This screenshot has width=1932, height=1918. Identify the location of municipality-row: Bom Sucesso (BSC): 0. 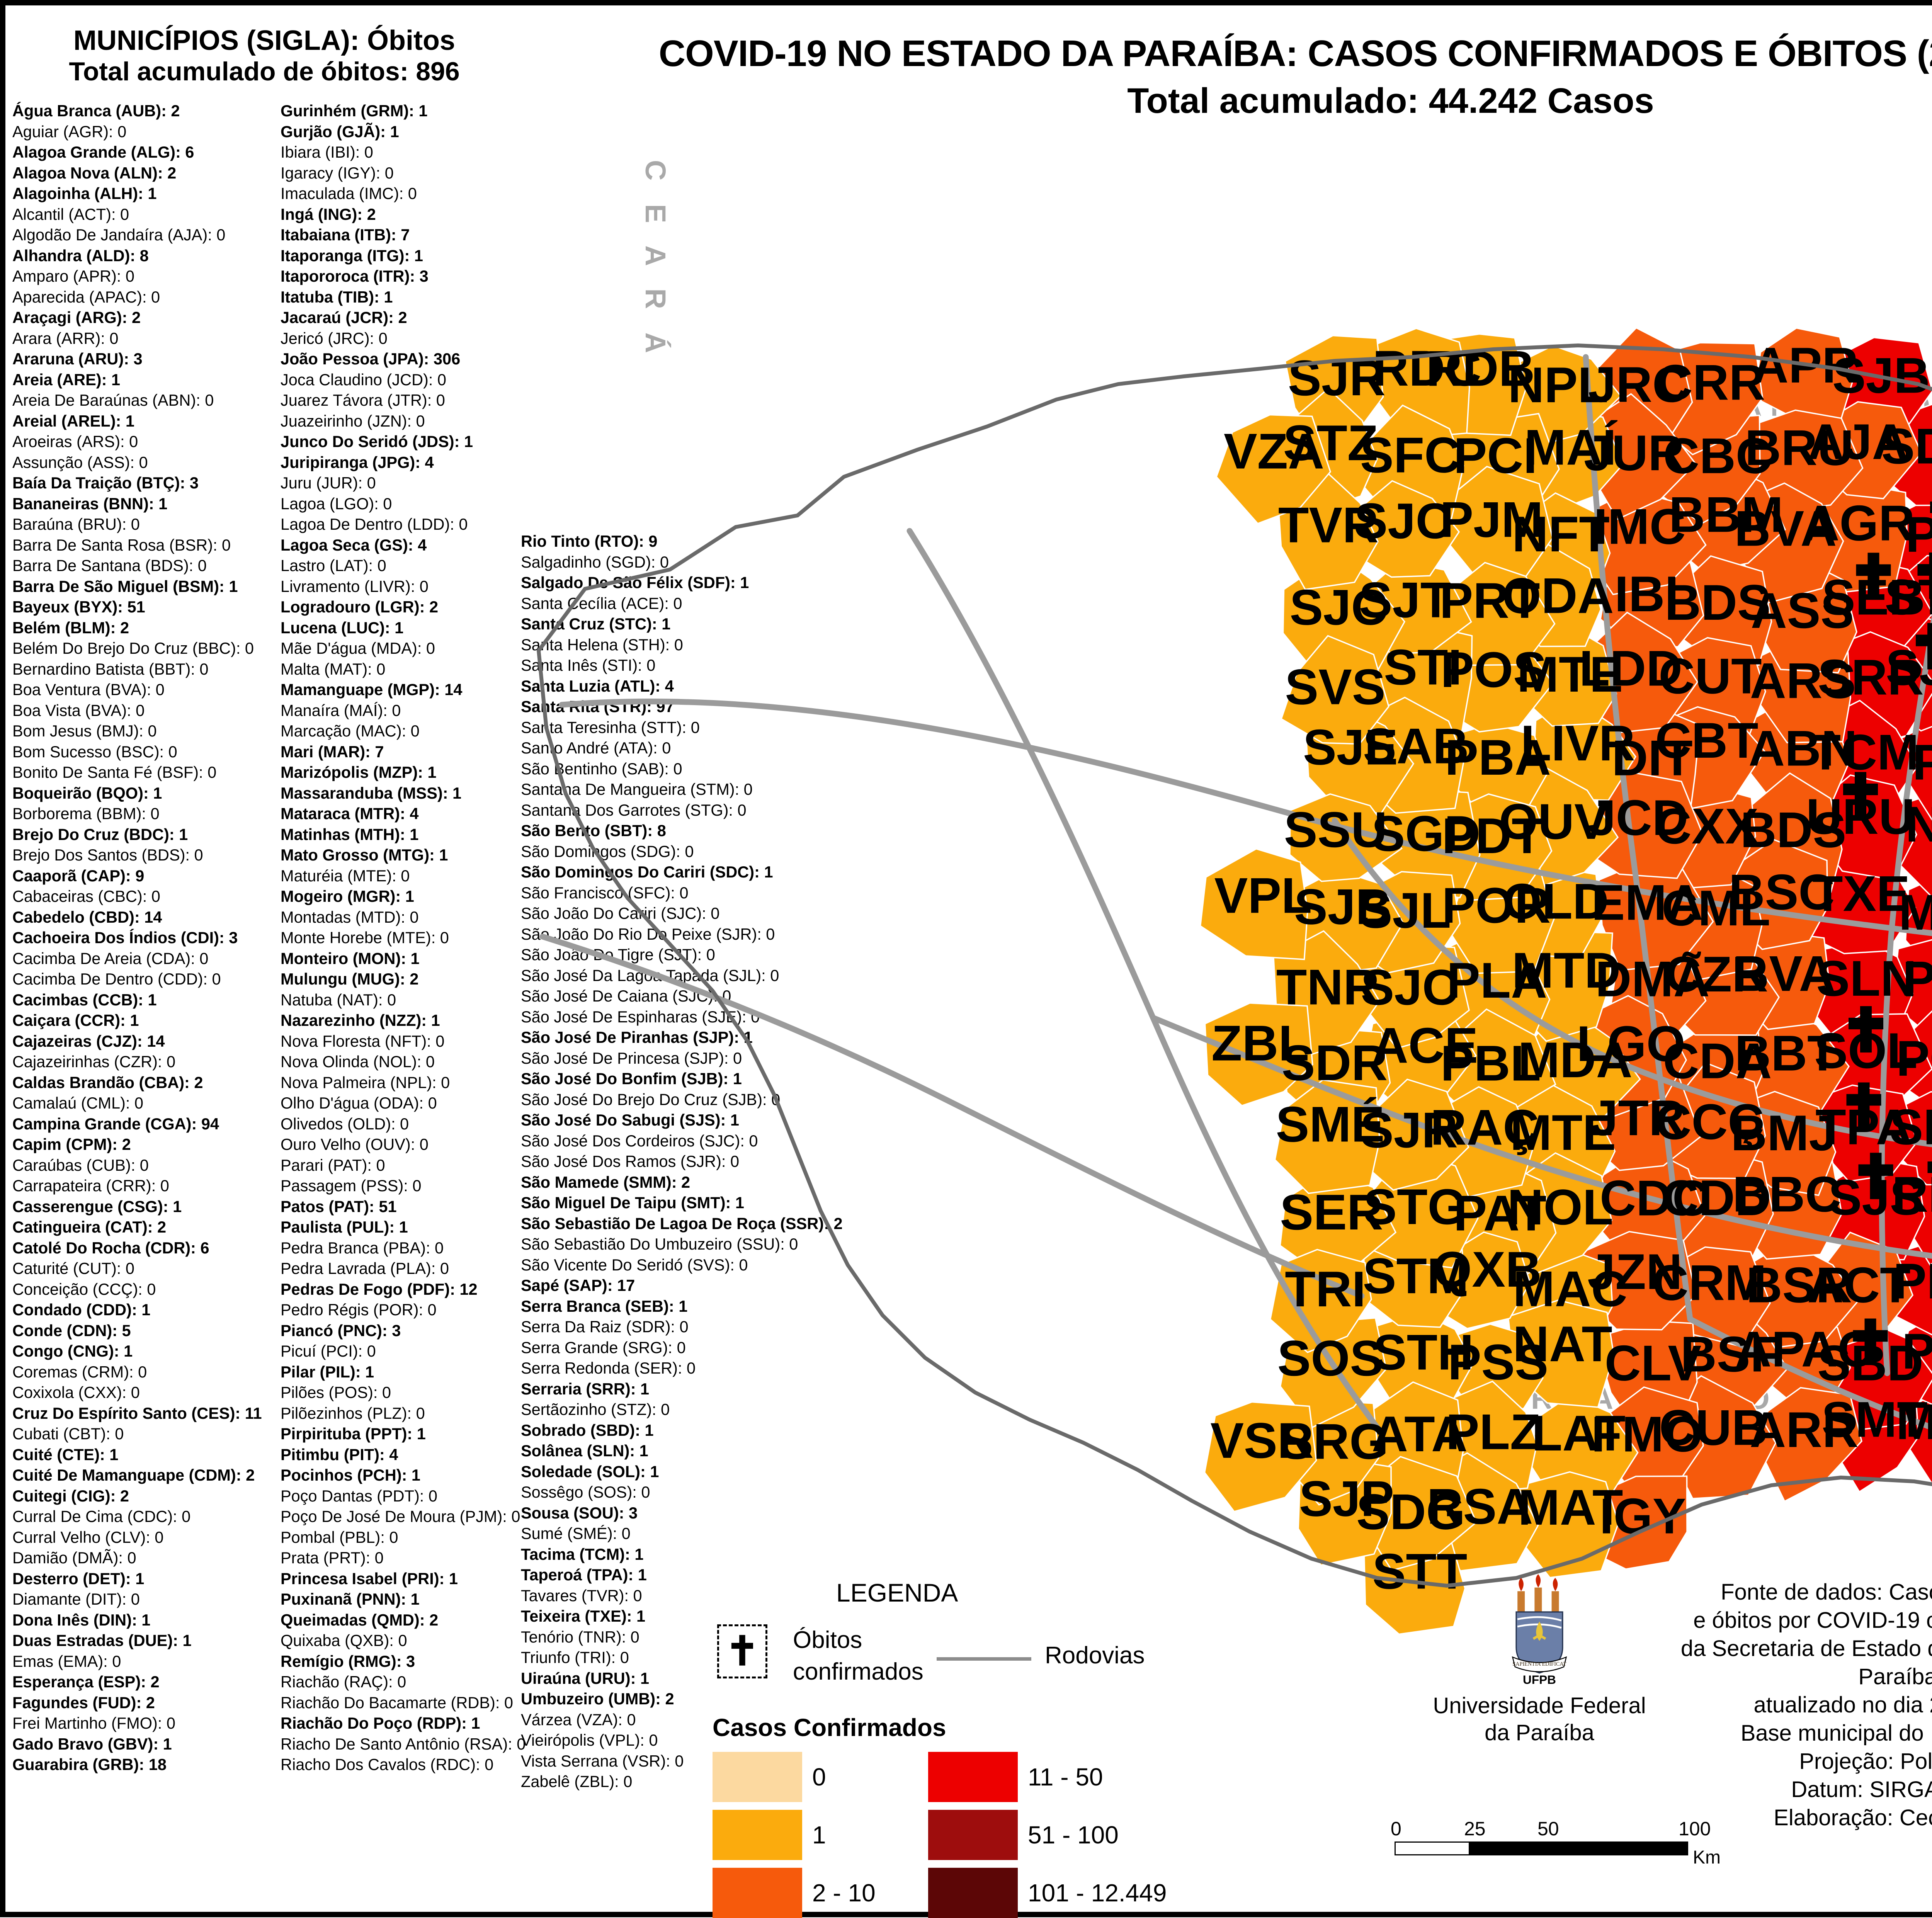
(145, 751).